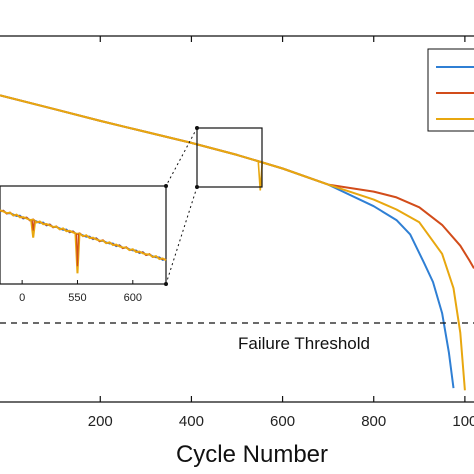 Image resolution: width=474 pixels, height=474 pixels. Describe the element at coordinates (455, 93) in the screenshot. I see `legend-items` at that location.